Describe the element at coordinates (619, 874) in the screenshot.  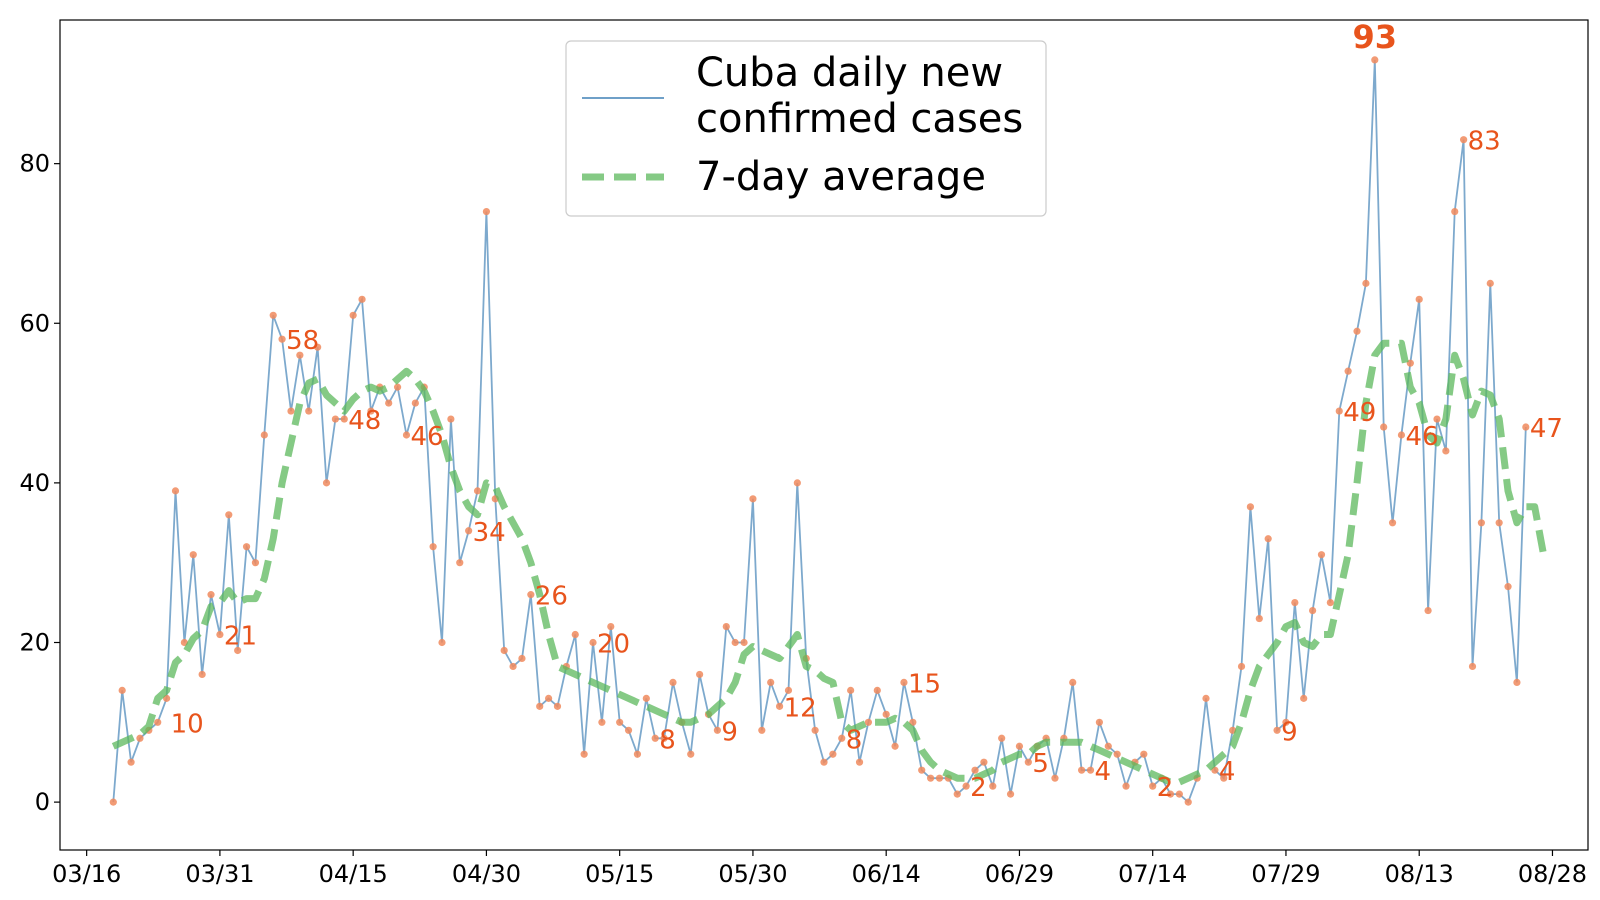
I see `x-tick-label: 05/15` at that location.